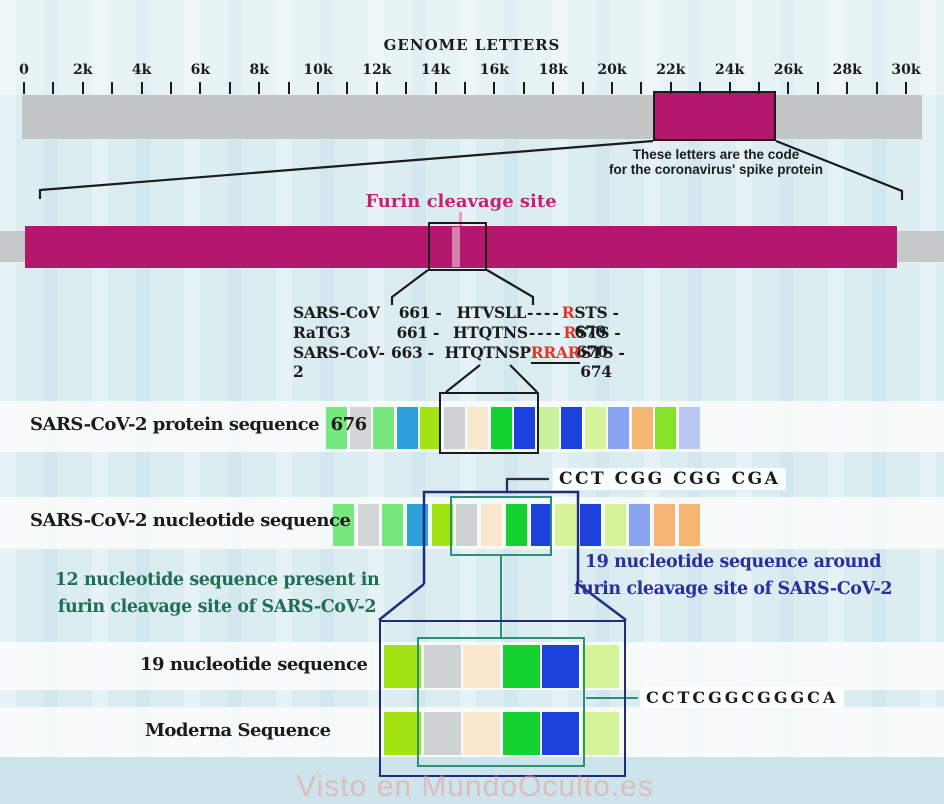  Describe the element at coordinates (553, 70) in the screenshot. I see `ruler-label-18k: 18k` at that location.